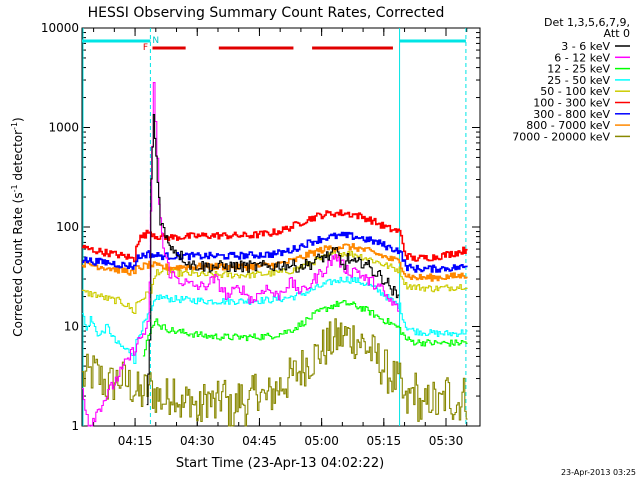  I want to click on y-axis-label: Corrected Count Rate (s-1 detector-1), so click(17, 226).